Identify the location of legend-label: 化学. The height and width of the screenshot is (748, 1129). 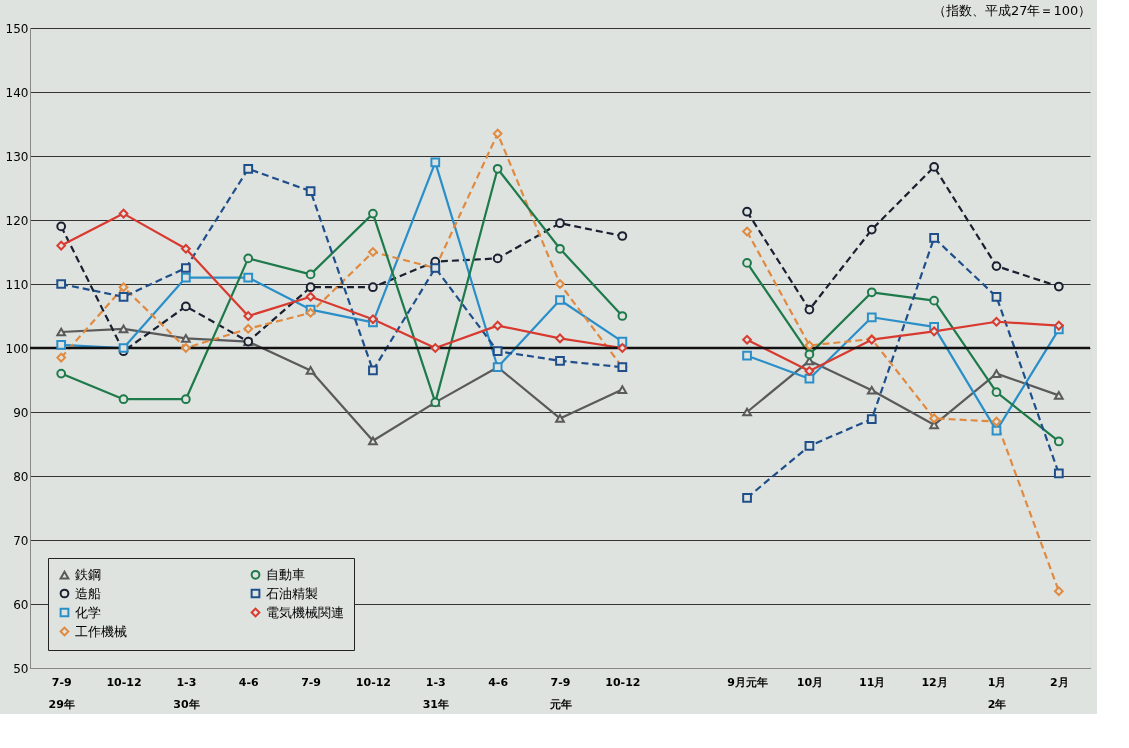
(88, 612).